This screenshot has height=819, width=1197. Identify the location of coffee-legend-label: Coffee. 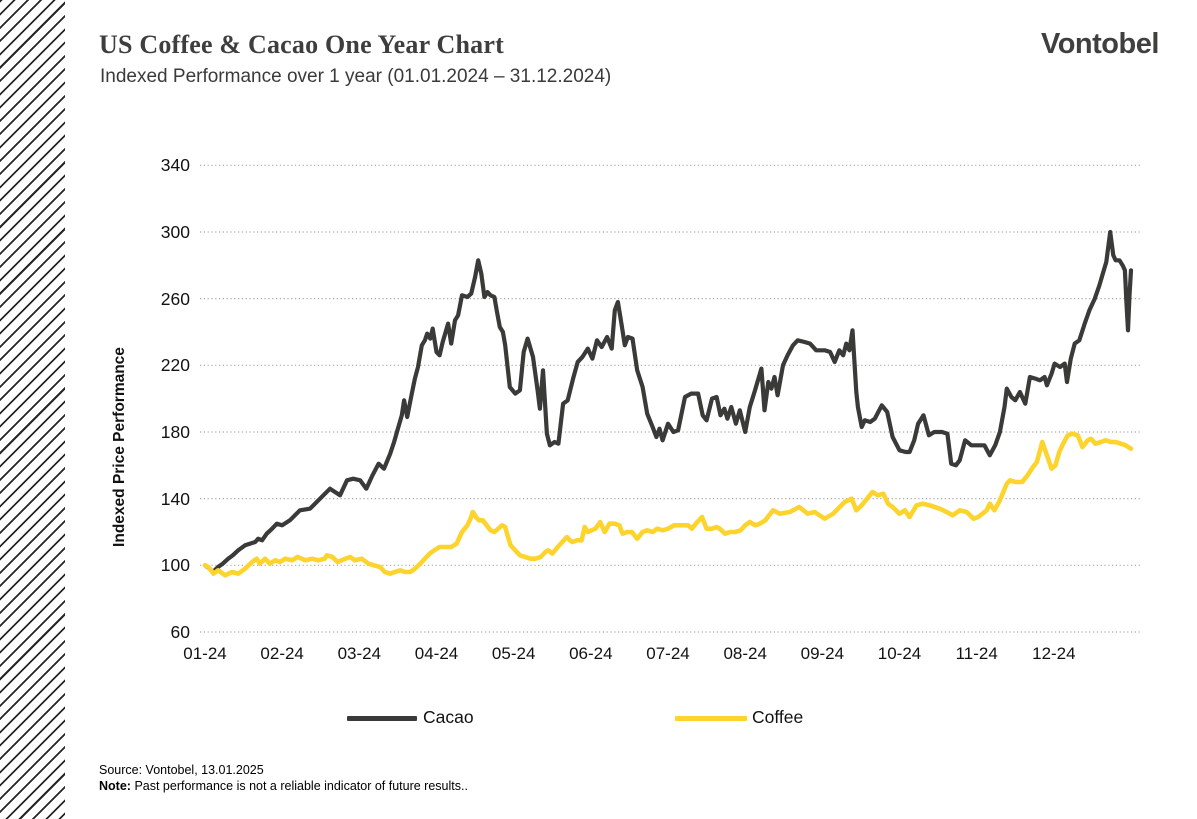
(778, 717).